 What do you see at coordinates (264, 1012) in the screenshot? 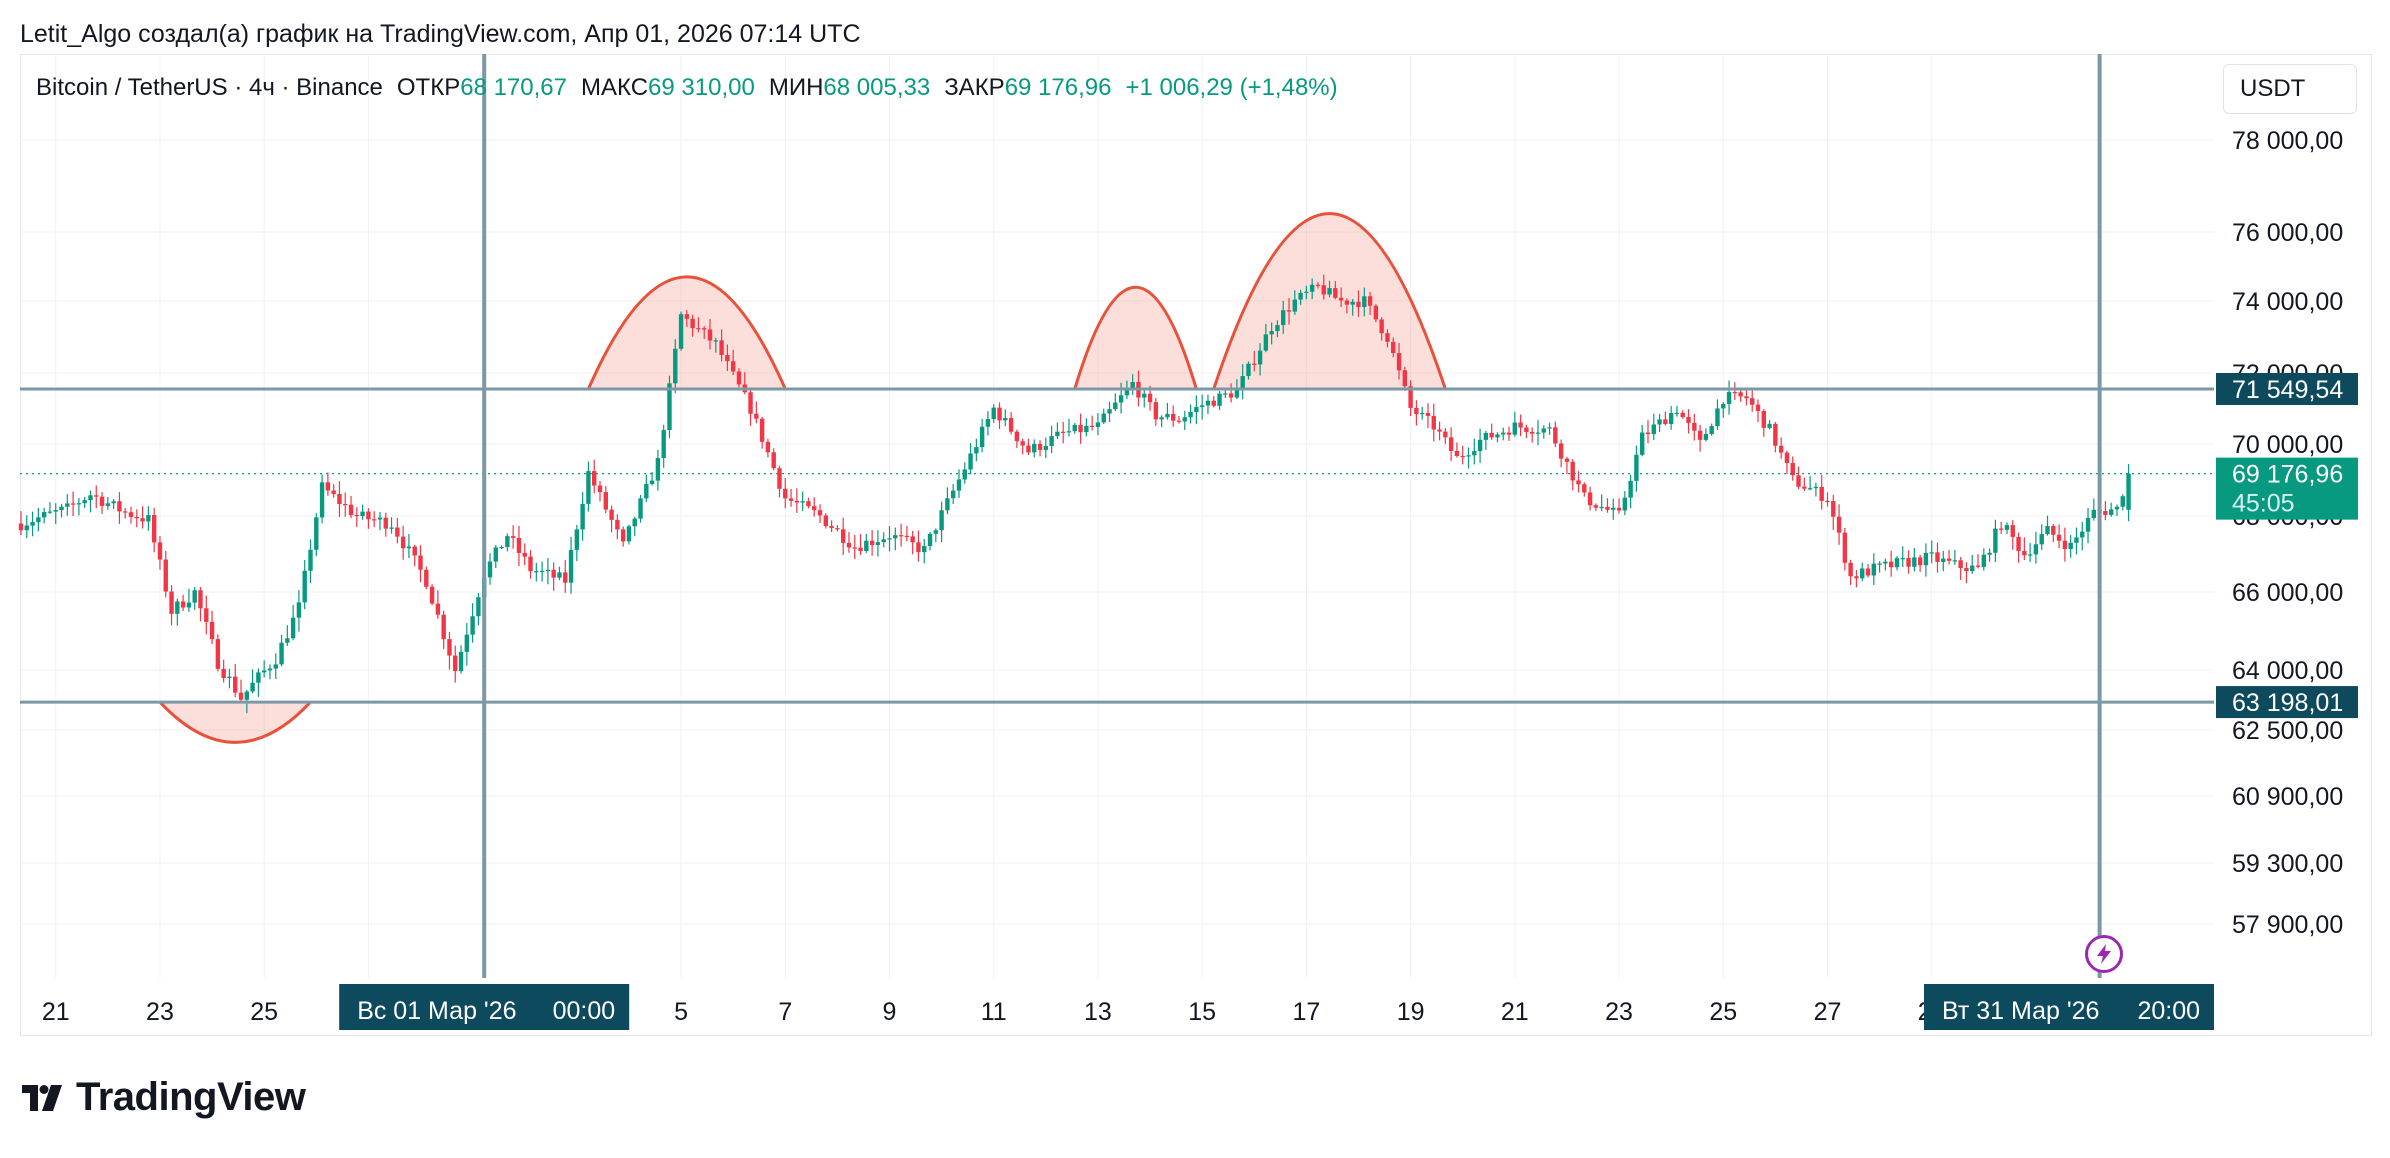
I see `x-axis-tick-label: 25` at bounding box center [264, 1012].